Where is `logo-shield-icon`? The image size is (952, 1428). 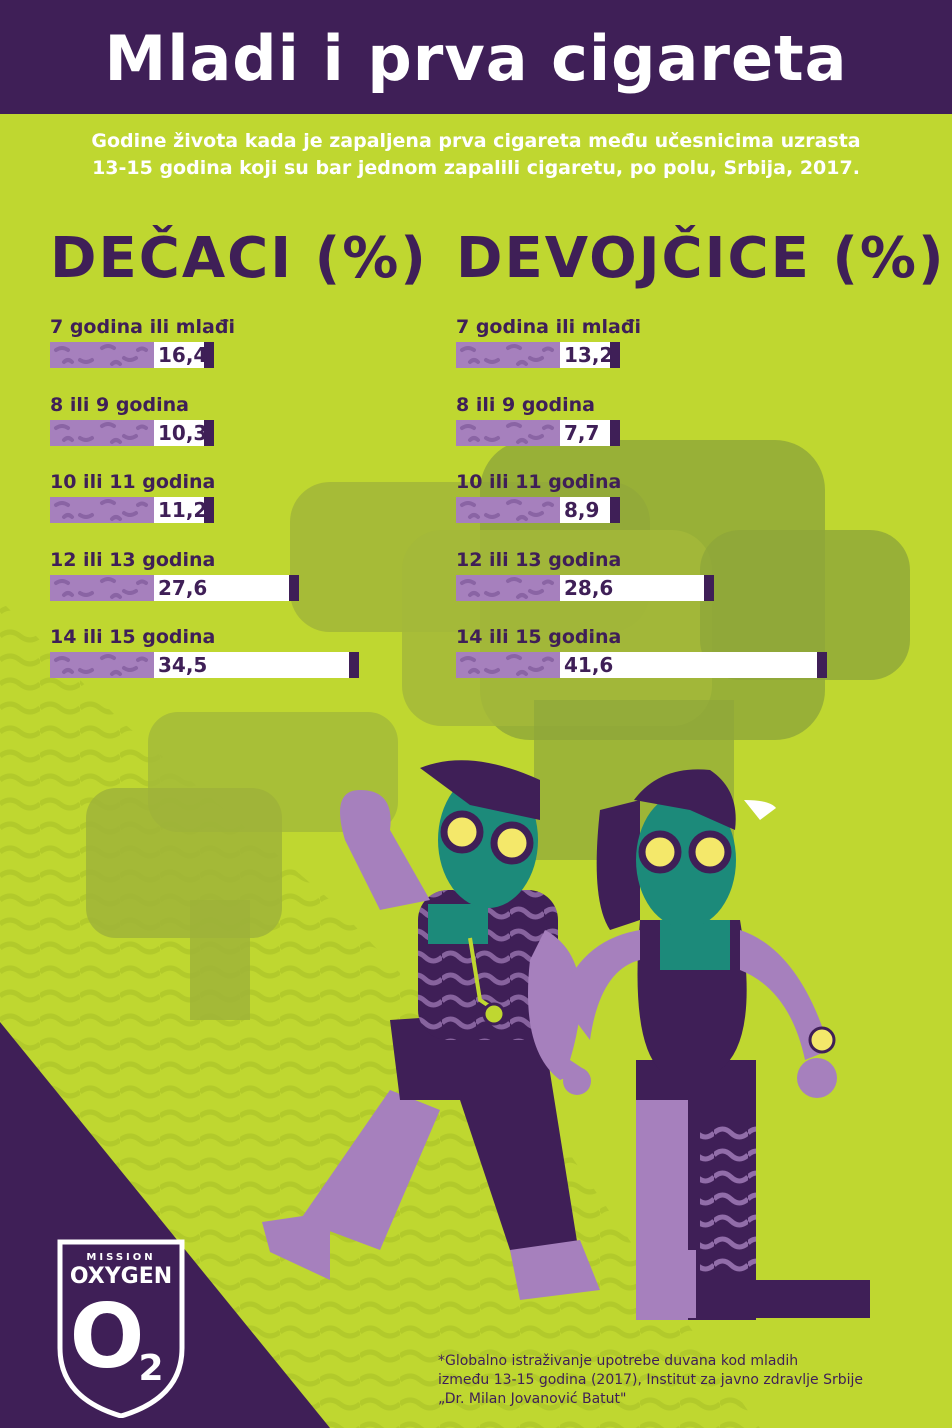 logo-shield-icon is located at coordinates (121, 1328).